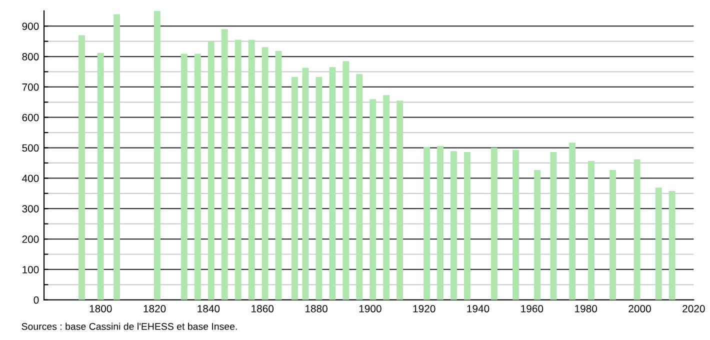 Image resolution: width=710 pixels, height=340 pixels. Describe the element at coordinates (586, 308) in the screenshot. I see `x-tick-label: 1980` at that location.